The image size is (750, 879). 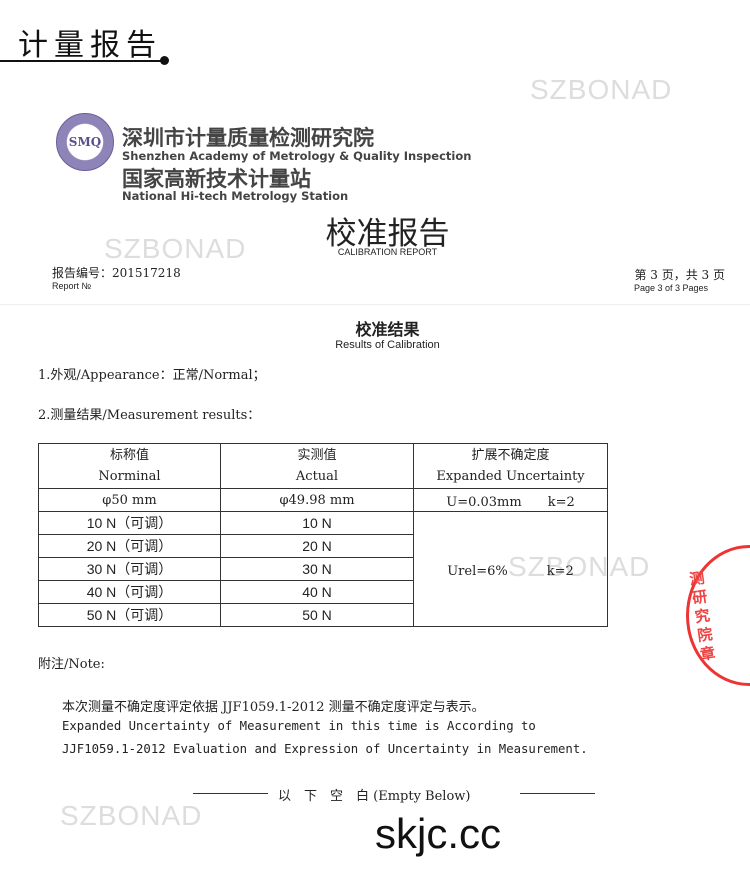 I want to click on results-title: 校准结果, so click(x=387, y=329).